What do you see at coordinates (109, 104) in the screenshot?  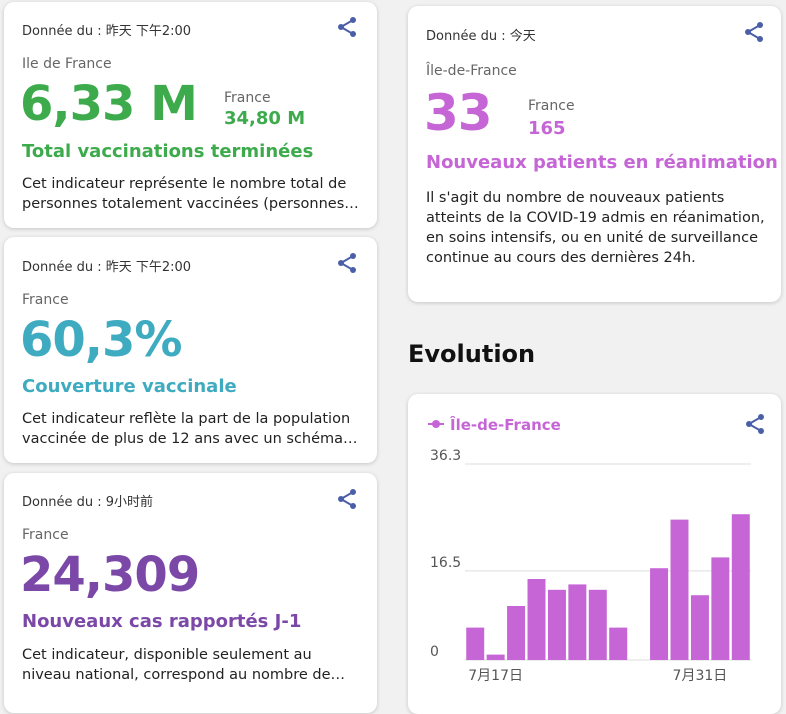 I see `indicator-value: 6,33 M` at bounding box center [109, 104].